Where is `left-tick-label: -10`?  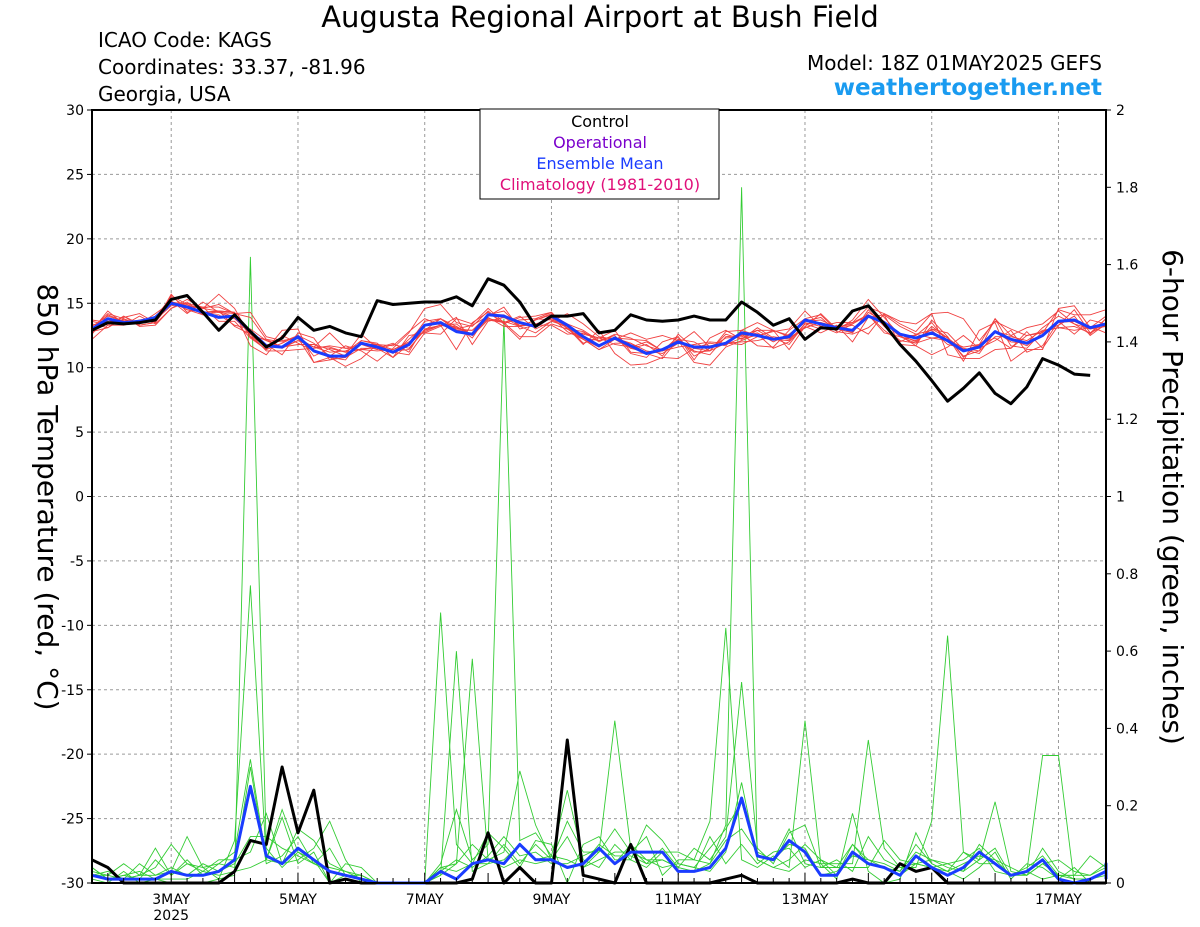
left-tick-label: -10 is located at coordinates (72, 626).